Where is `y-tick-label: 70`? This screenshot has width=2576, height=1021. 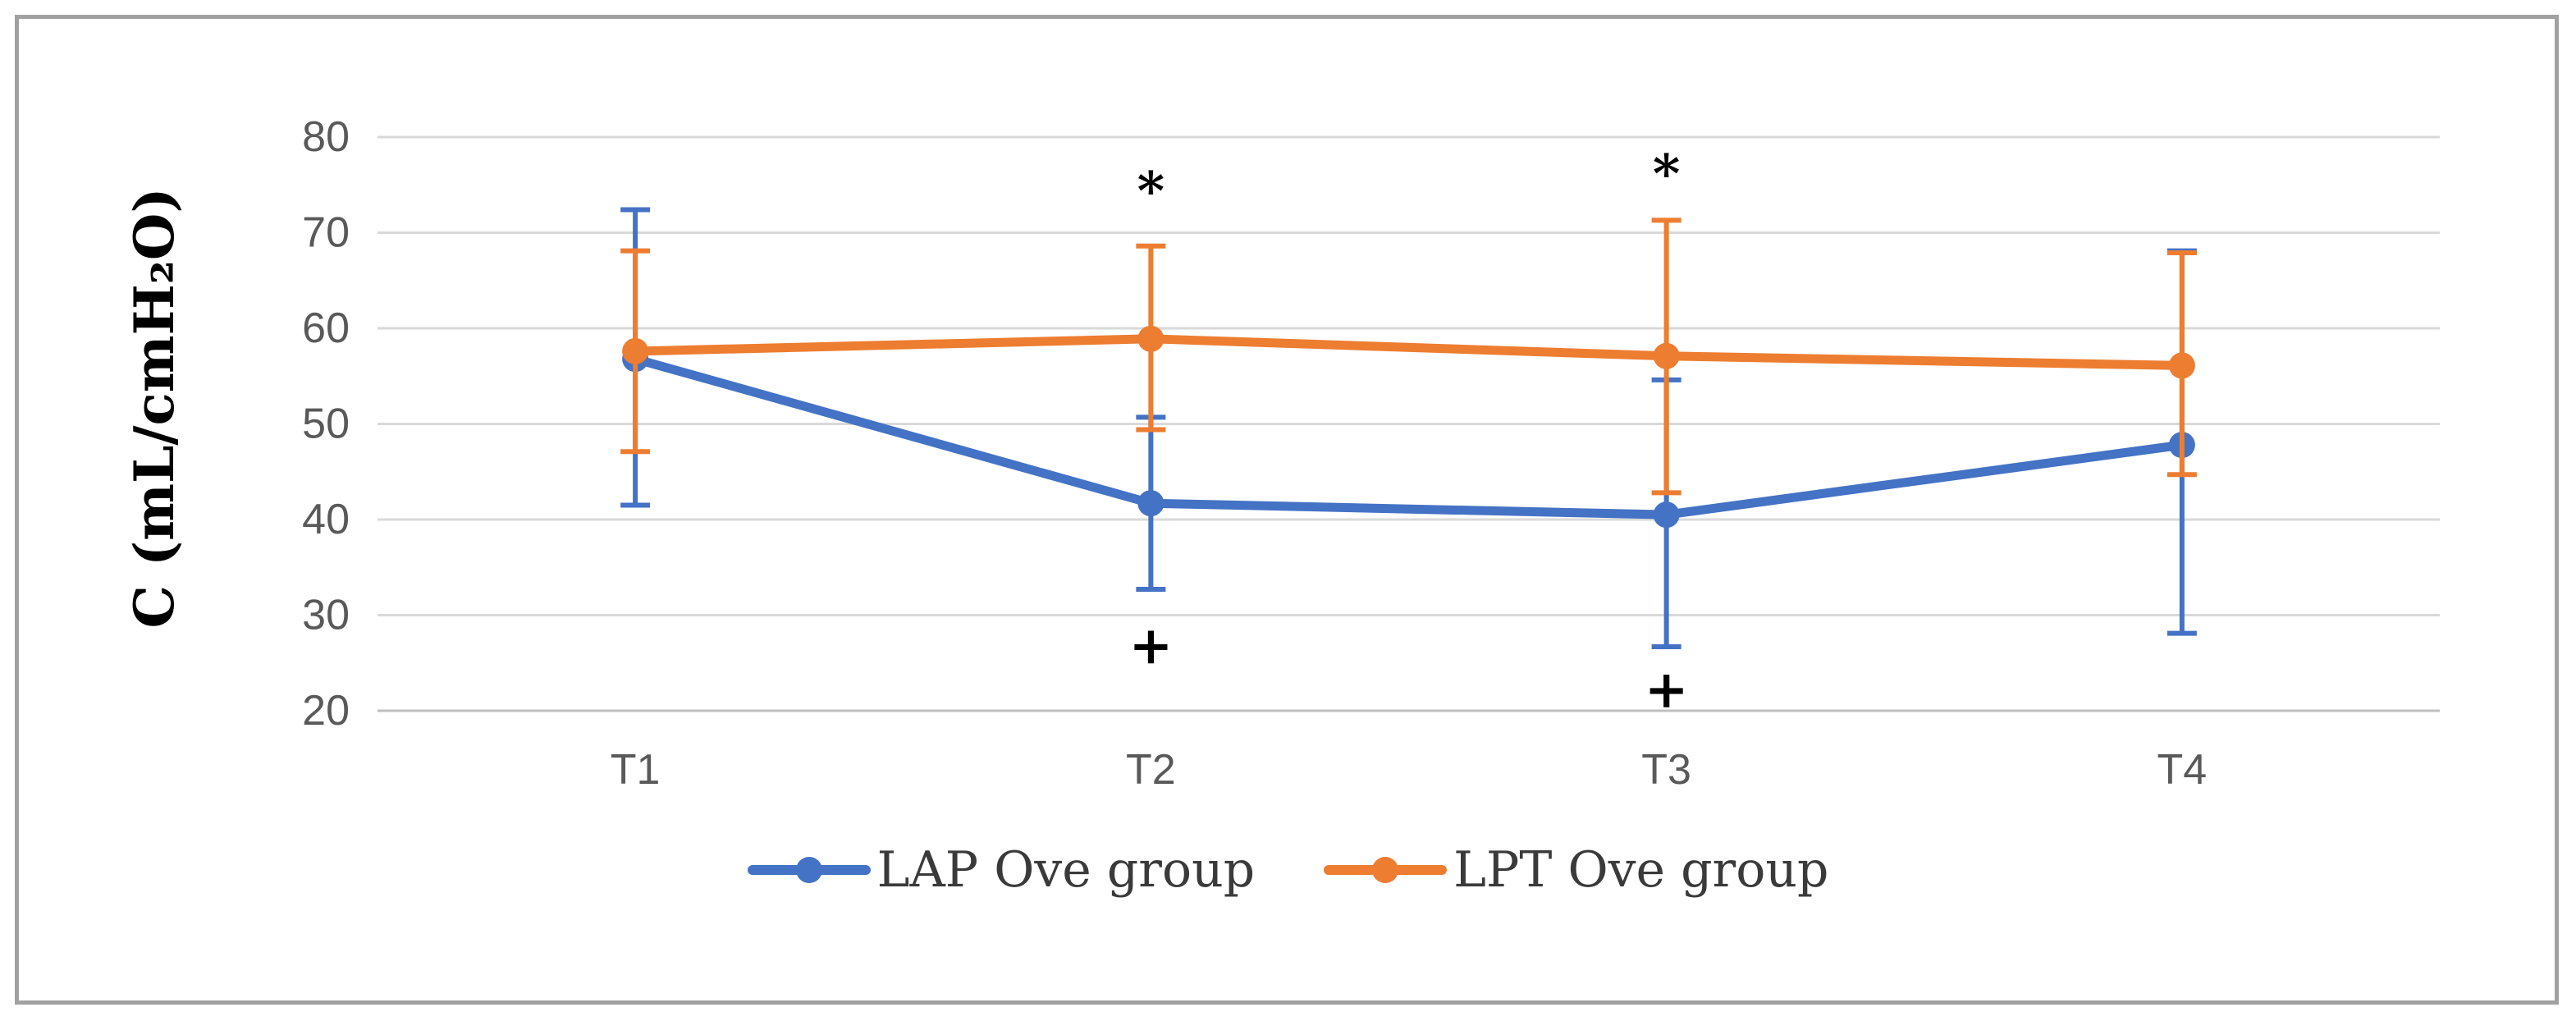
y-tick-label: 70 is located at coordinates (326, 233).